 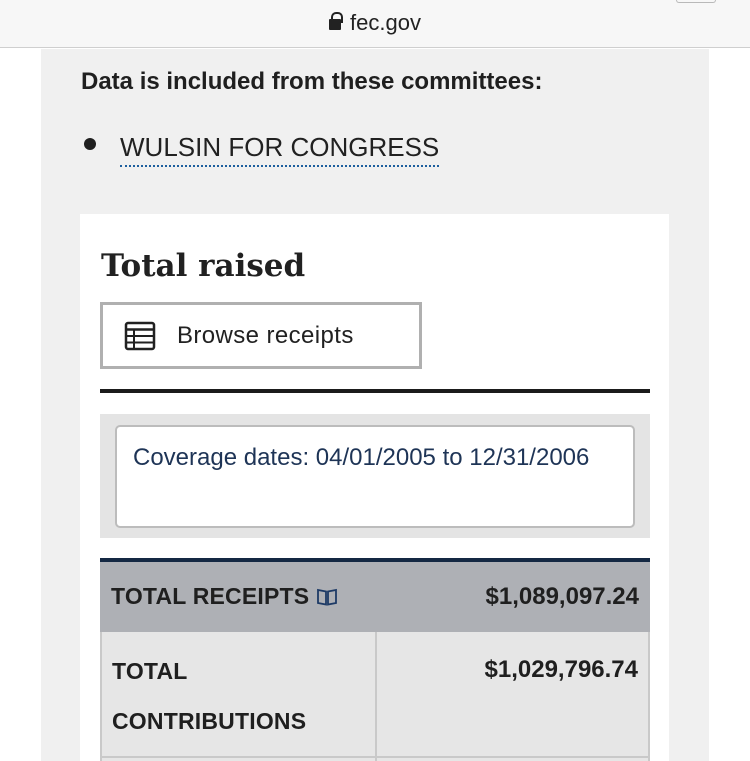 I want to click on total-receipts-label-group: TOTAL RECEIPTS, so click(x=224, y=596).